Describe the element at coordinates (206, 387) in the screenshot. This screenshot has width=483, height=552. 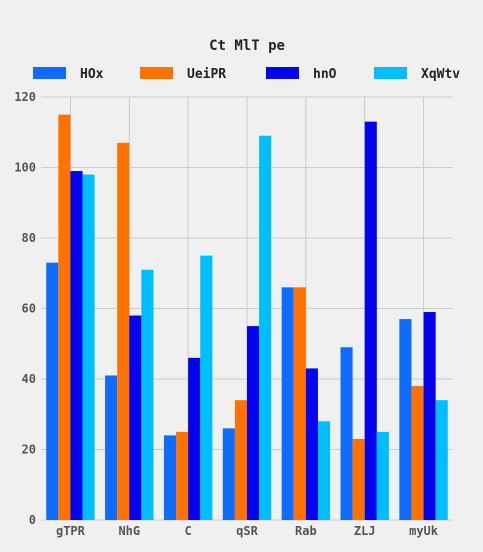
I see `bar-XqWtv-C` at that location.